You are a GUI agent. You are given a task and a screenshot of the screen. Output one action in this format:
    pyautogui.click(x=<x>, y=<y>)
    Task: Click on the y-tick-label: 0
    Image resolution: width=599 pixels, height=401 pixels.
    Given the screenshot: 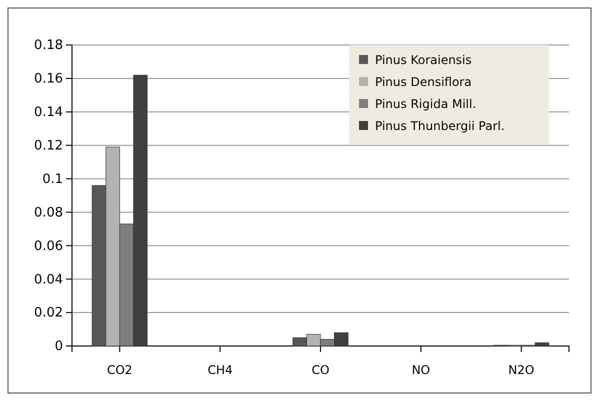 What is the action you would take?
    pyautogui.click(x=58, y=346)
    